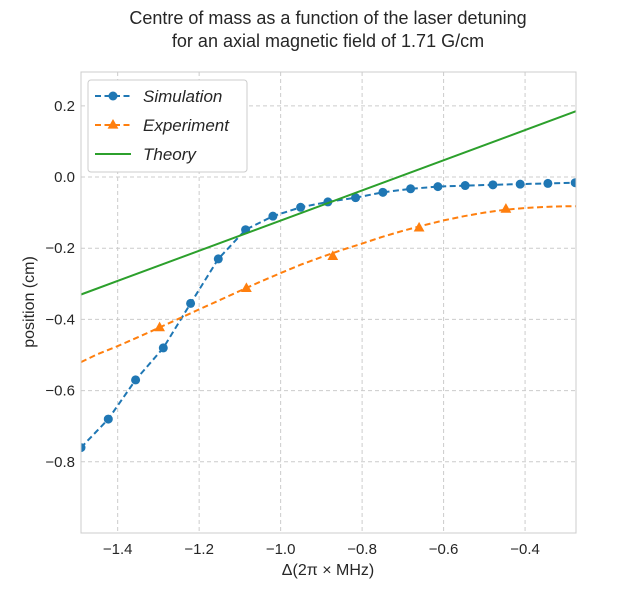 This screenshot has width=640, height=599. What do you see at coordinates (60, 248) in the screenshot?
I see `y-tick-label: −0.2` at bounding box center [60, 248].